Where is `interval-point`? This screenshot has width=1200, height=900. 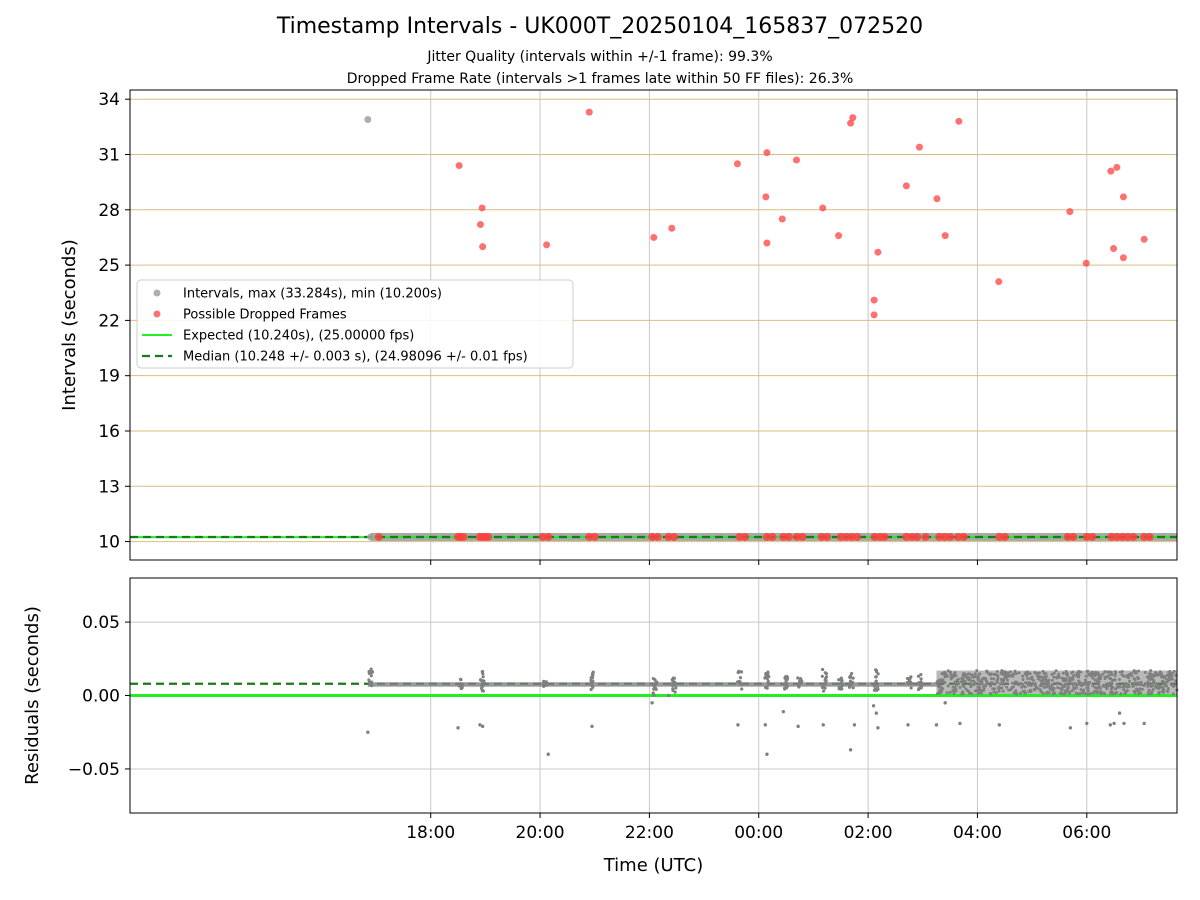
interval-point is located at coordinates (371, 537).